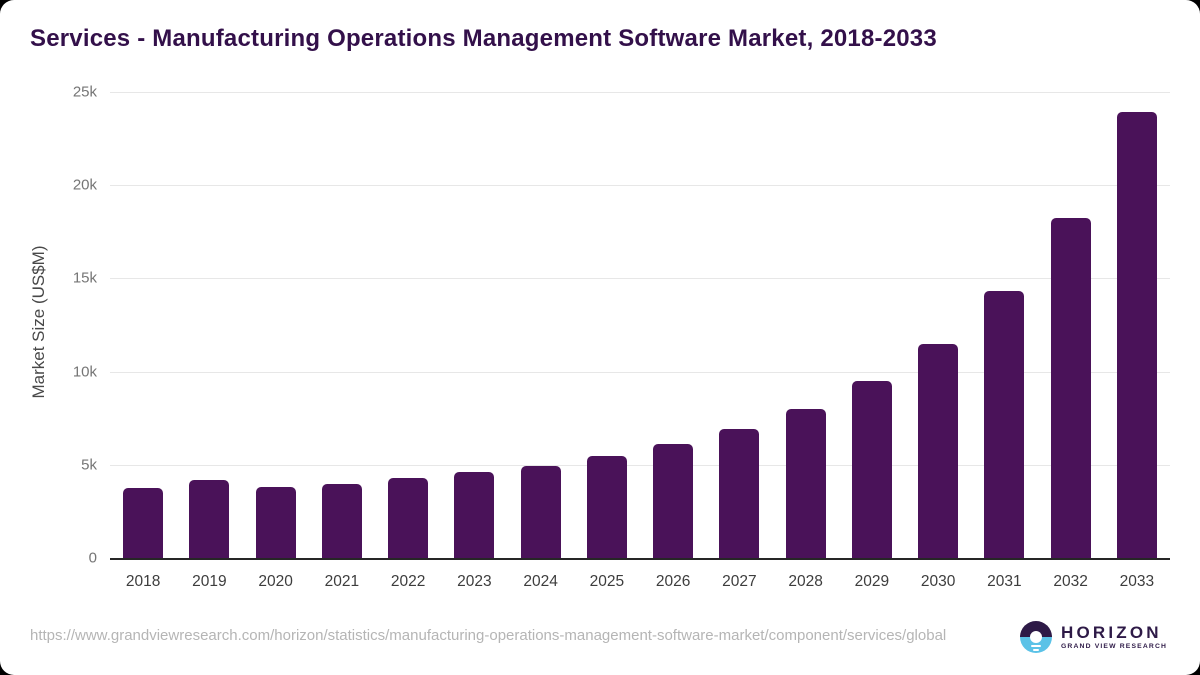  Describe the element at coordinates (1136, 334) in the screenshot. I see `bar-2033` at that location.